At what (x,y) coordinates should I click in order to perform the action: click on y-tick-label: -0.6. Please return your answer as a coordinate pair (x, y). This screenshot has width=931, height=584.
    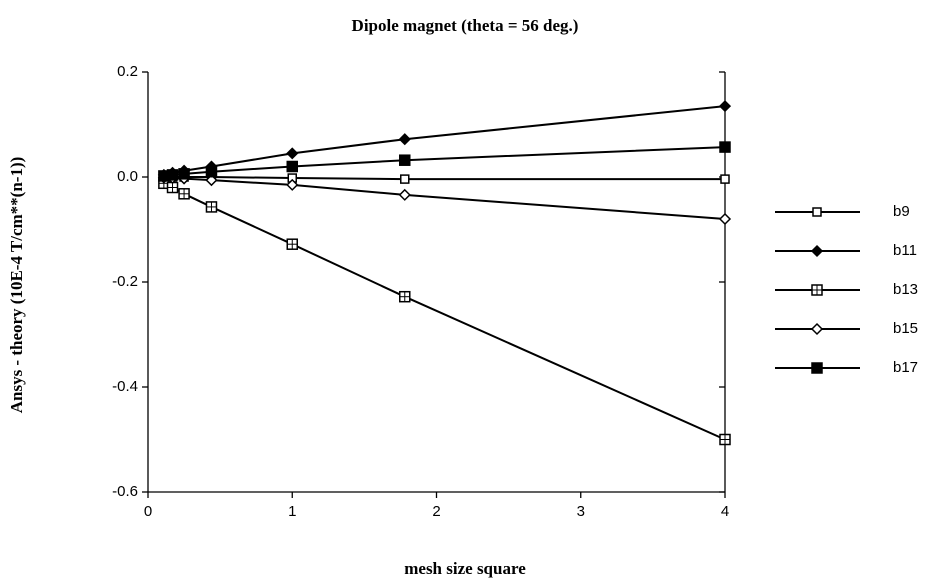
    Looking at the image, I should click on (125, 491).